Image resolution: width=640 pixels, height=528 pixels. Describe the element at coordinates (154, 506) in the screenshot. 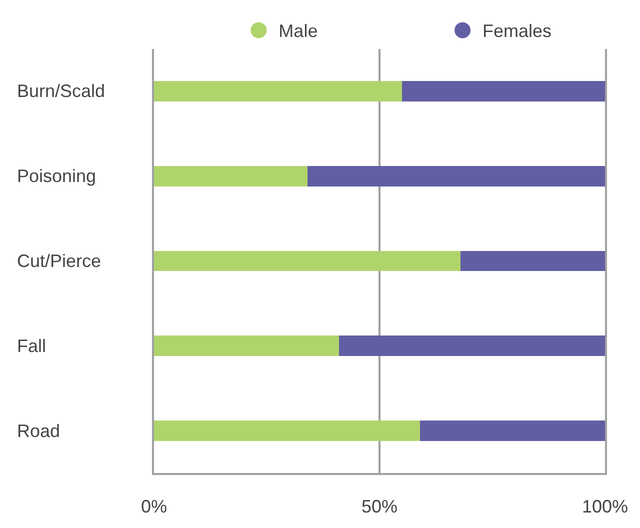

I see `x-tick-label: 0%` at that location.